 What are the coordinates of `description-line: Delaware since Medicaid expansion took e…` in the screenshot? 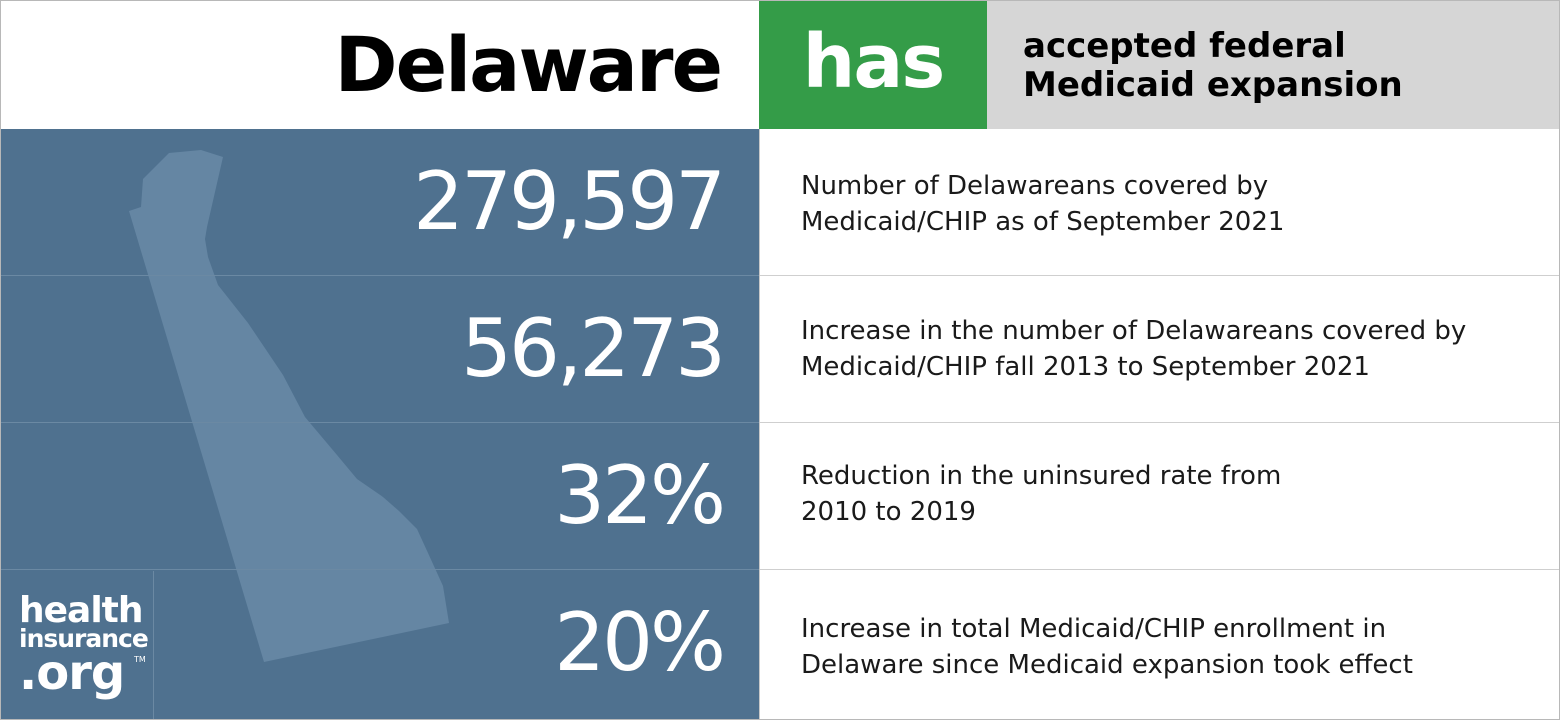 It's located at (1107, 665).